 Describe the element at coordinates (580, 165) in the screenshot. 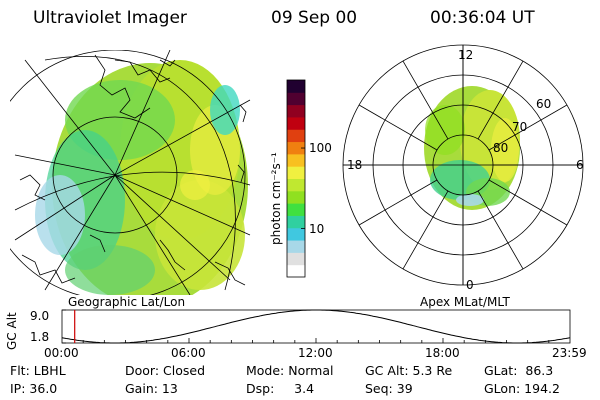

I see `mlt-label-right: 6` at that location.